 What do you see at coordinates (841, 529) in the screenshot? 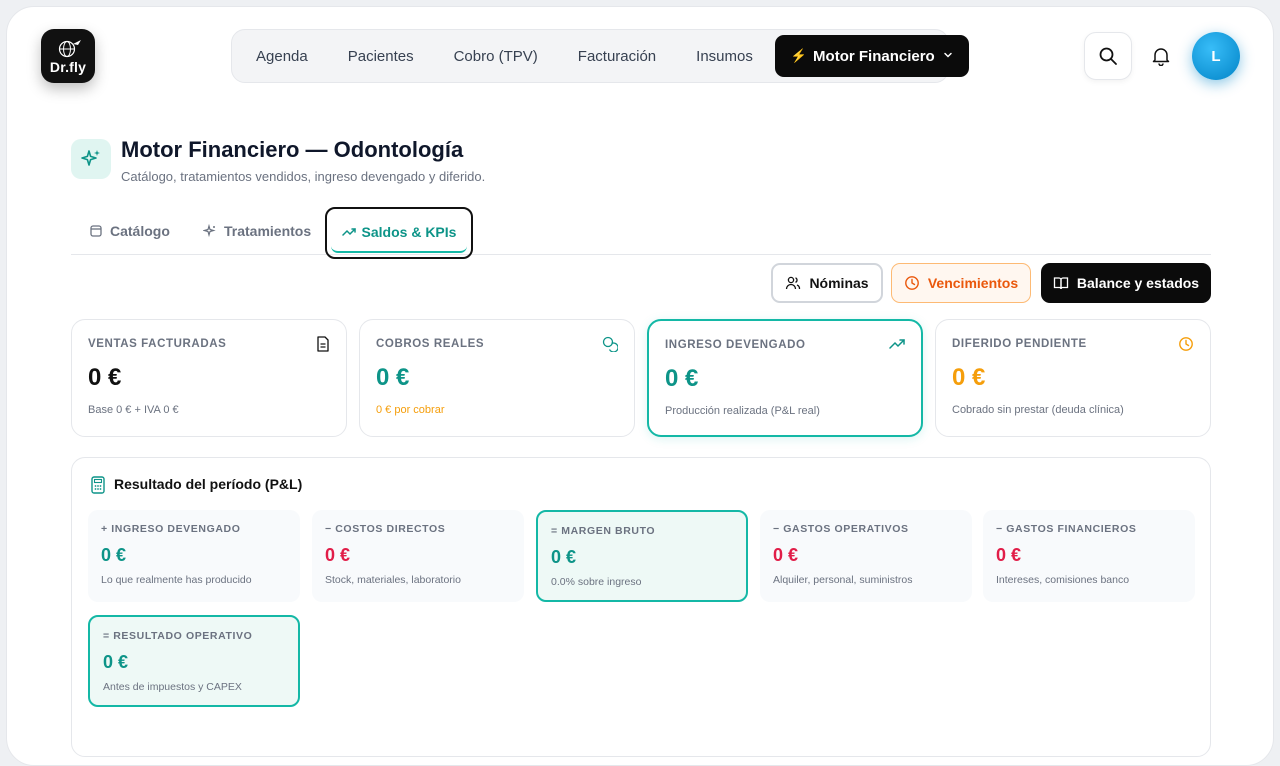
I see `pl-label: − Gastos operativos` at bounding box center [841, 529].